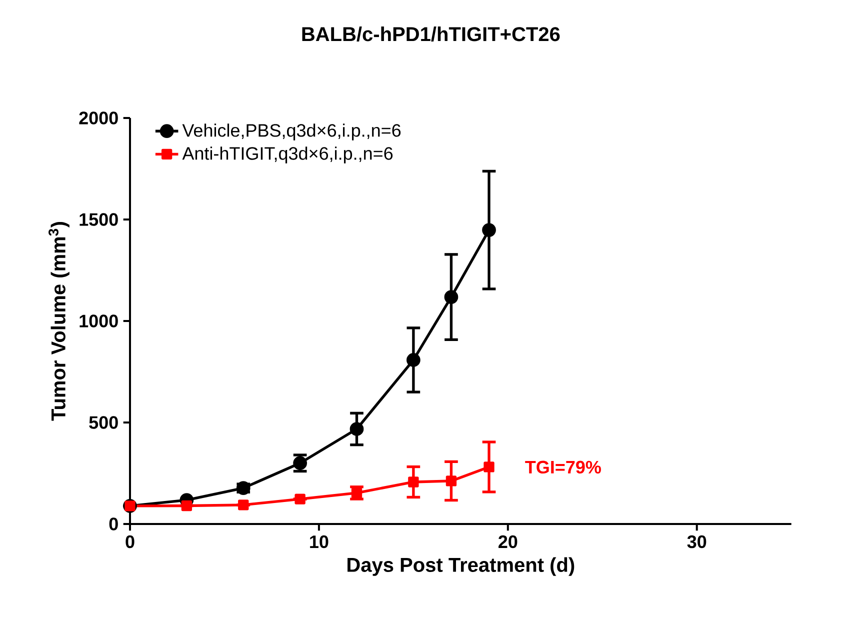 The image size is (862, 618). I want to click on y-tick-label: 0, so click(113, 524).